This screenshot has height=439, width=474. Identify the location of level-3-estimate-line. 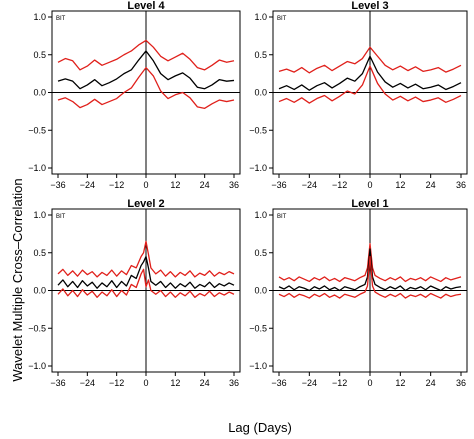
(370, 73).